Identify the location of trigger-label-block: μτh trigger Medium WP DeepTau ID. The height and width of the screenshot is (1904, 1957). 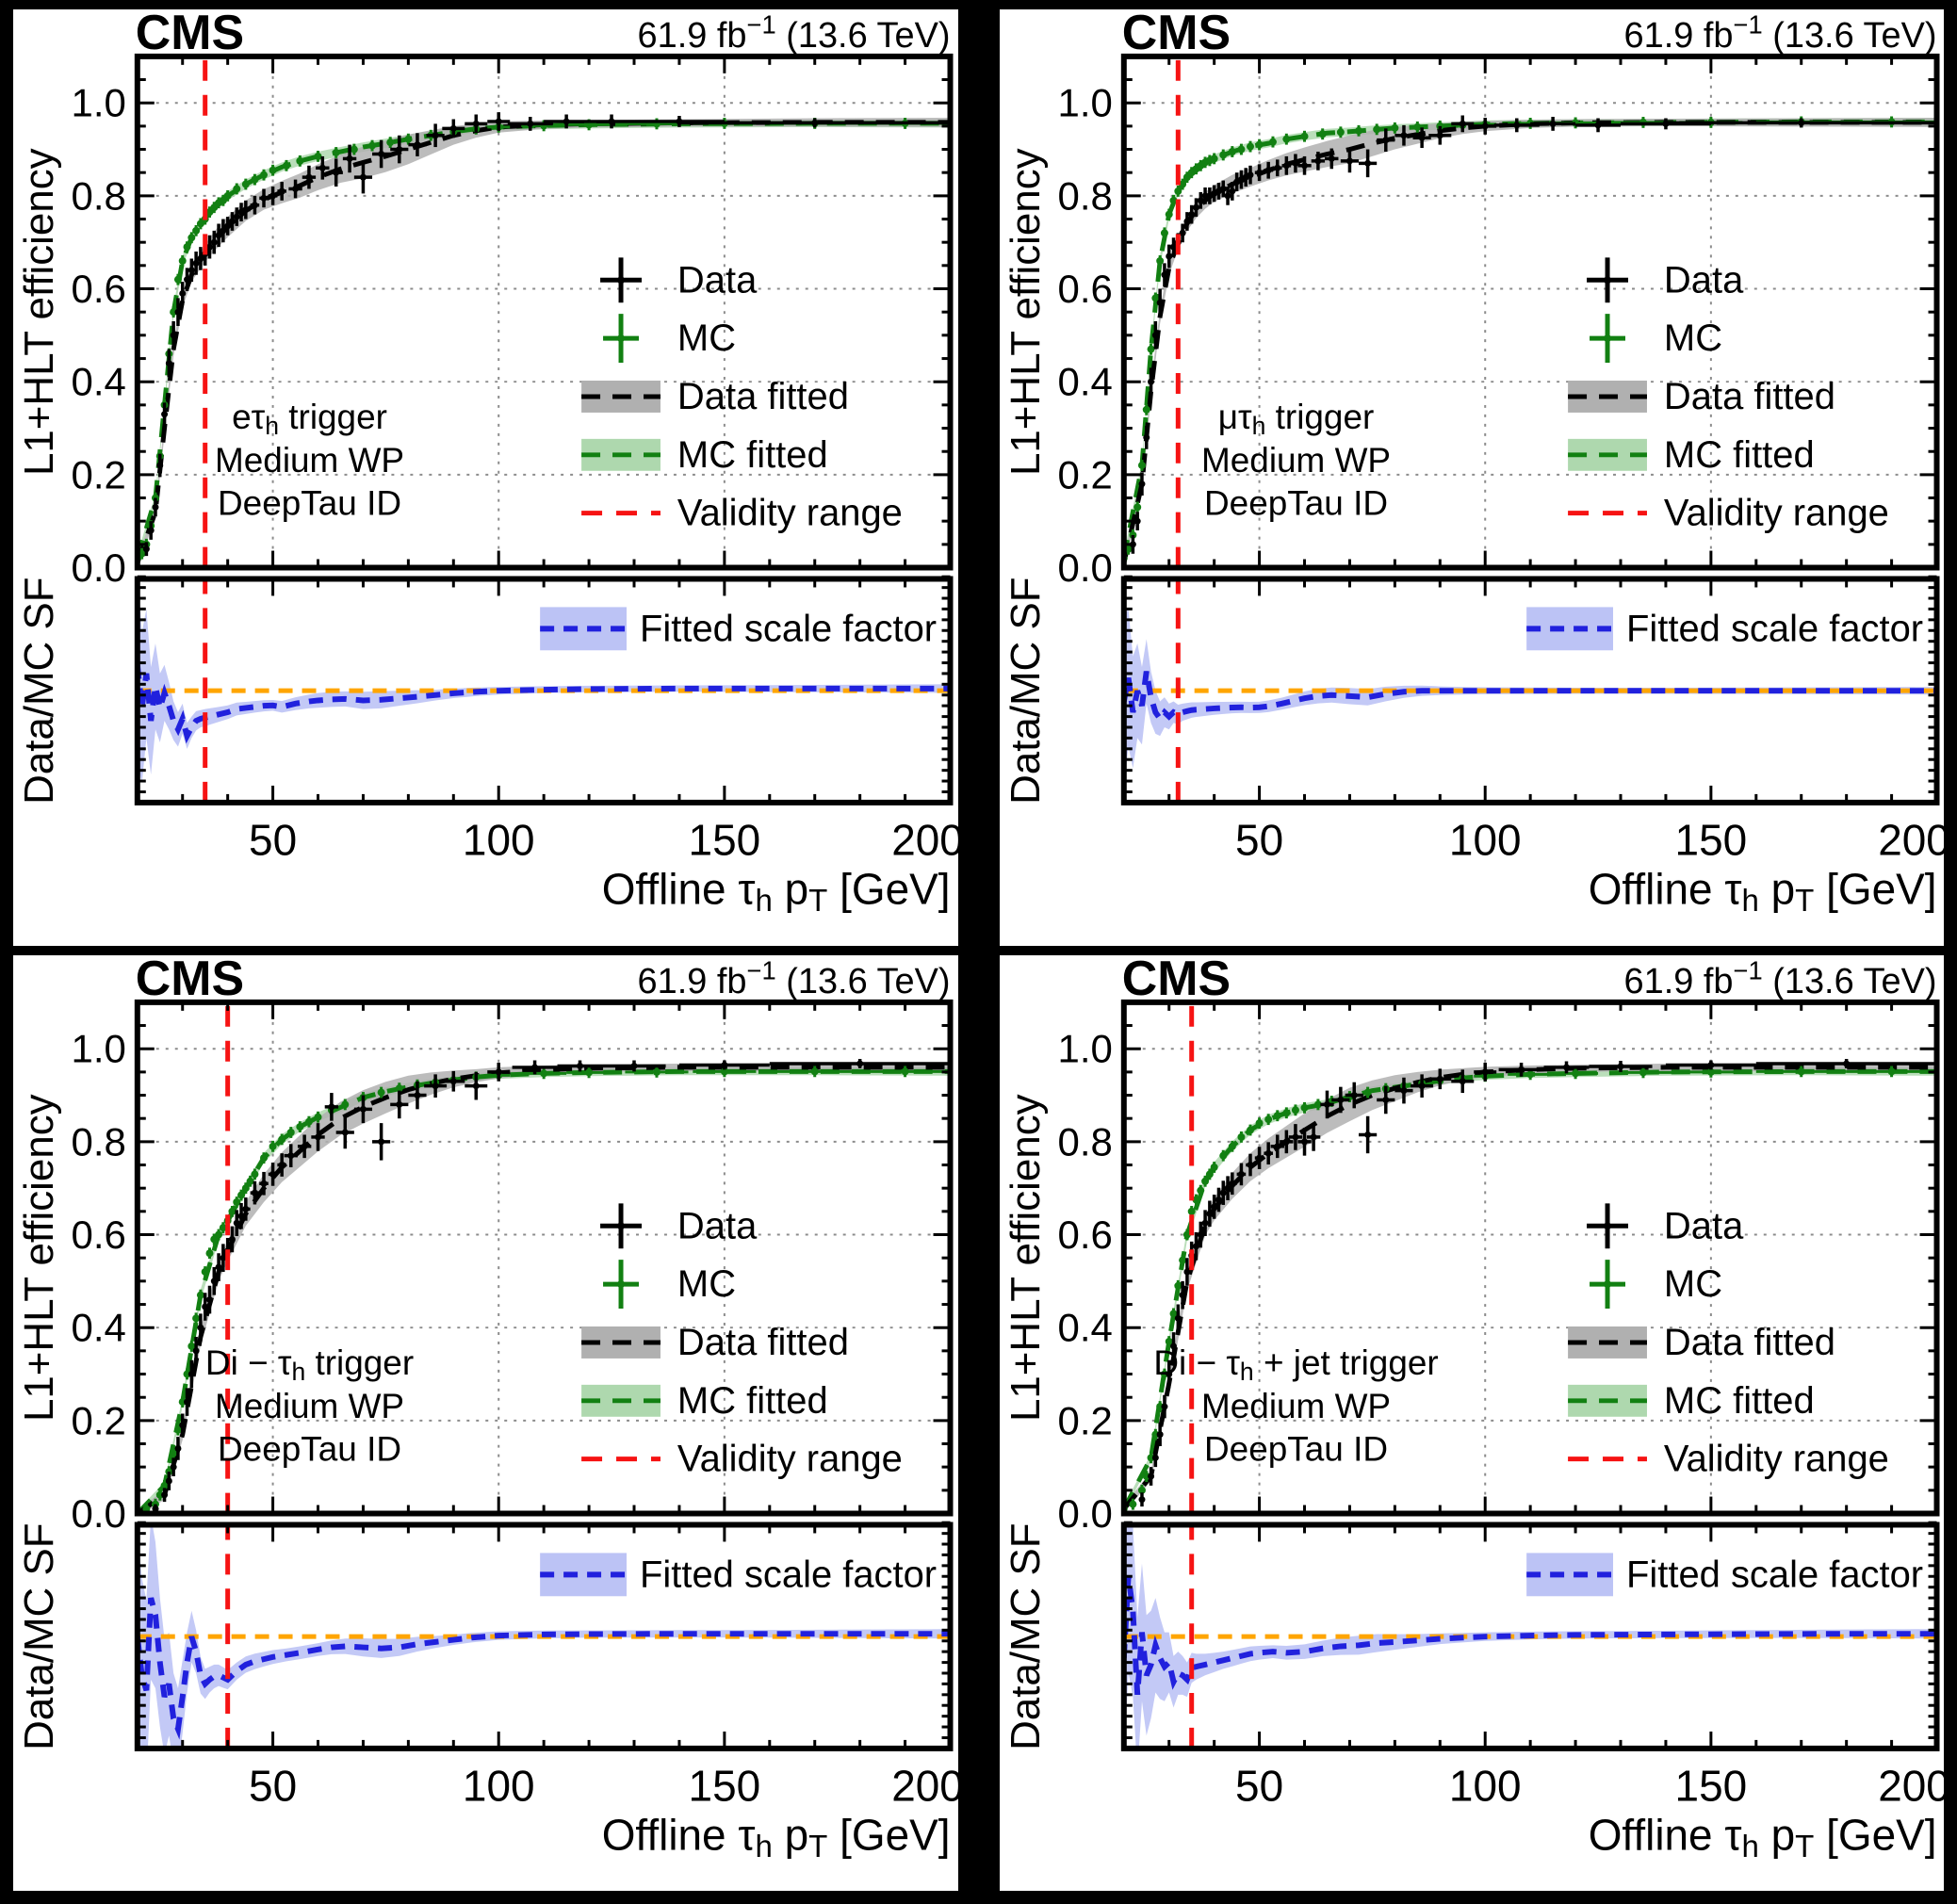
(1295, 460).